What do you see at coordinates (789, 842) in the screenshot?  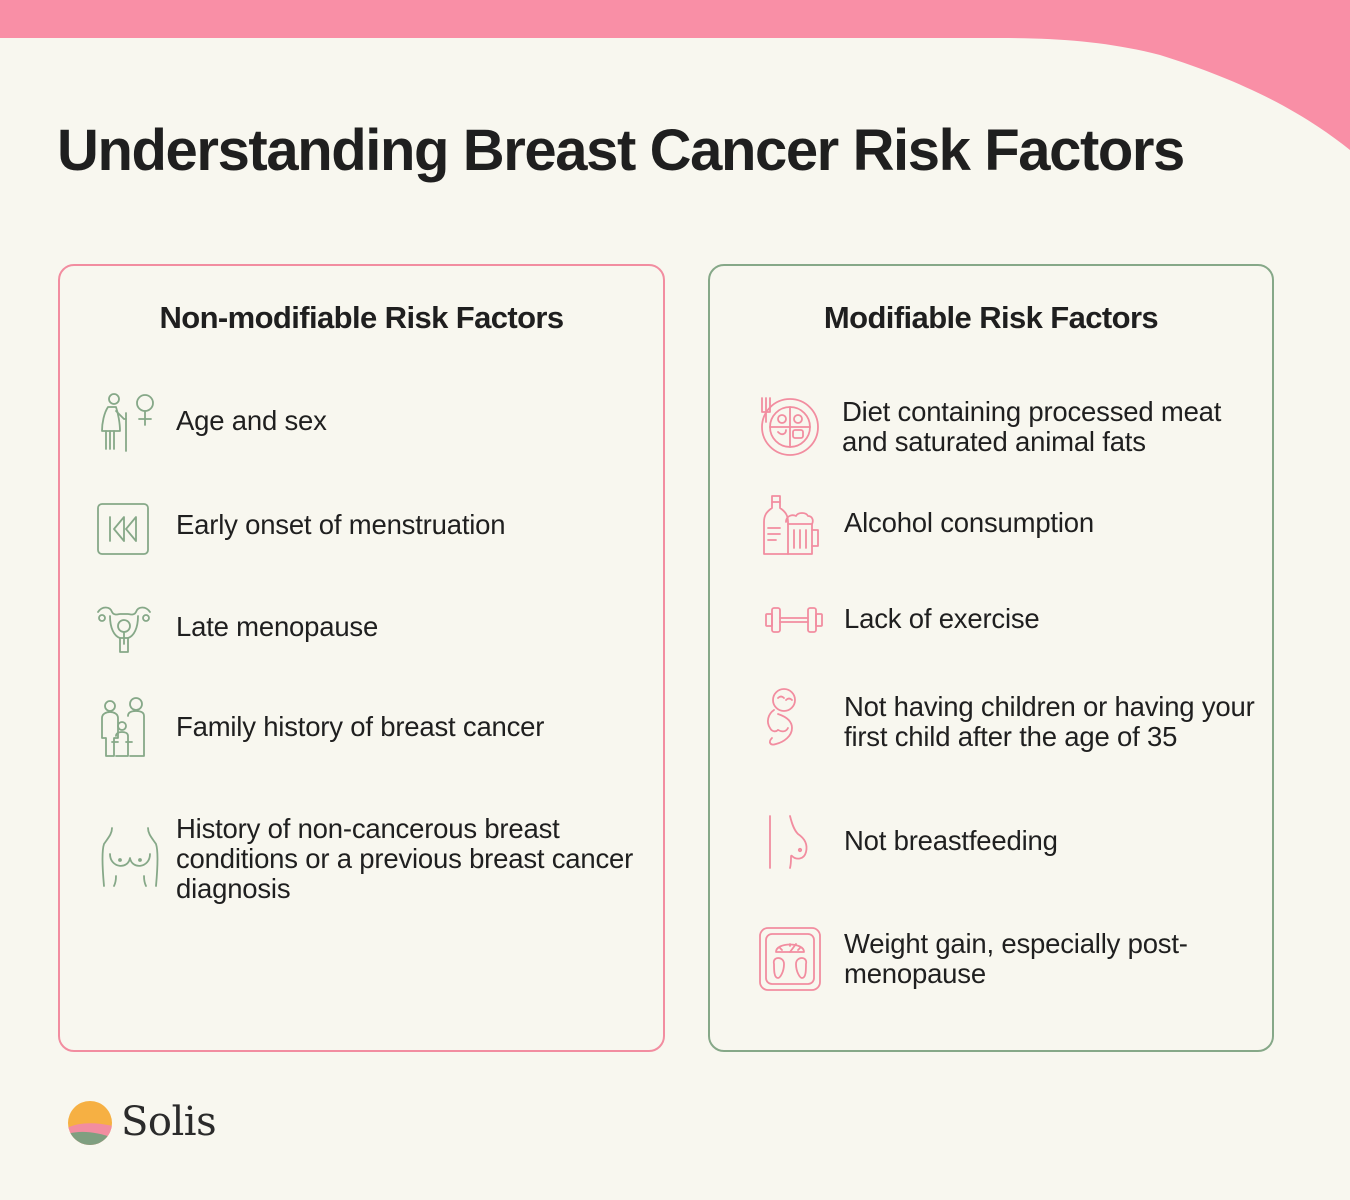 I see `breast-icon` at bounding box center [789, 842].